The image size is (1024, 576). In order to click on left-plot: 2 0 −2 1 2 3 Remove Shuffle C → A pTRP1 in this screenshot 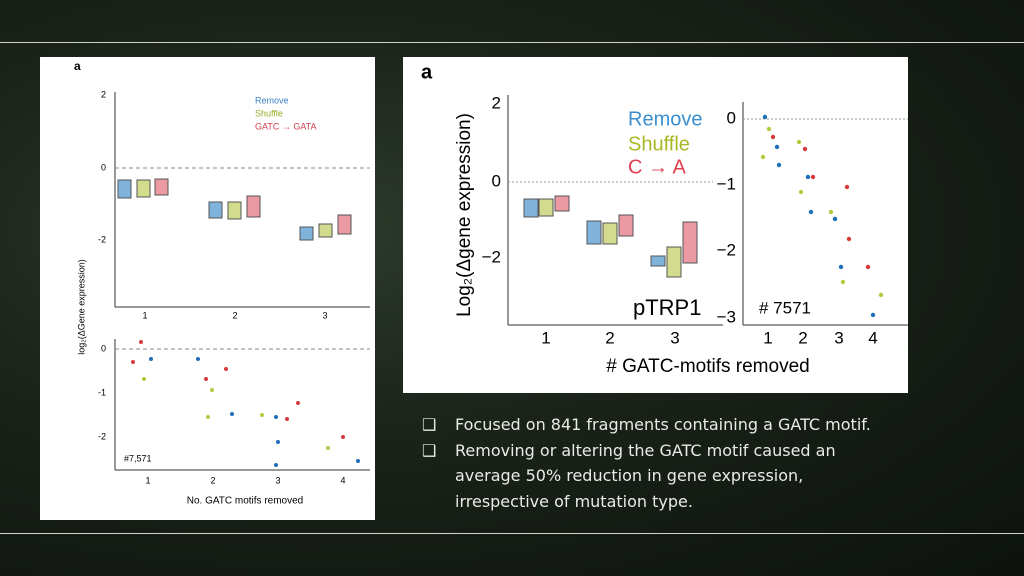, I will do `click(602, 220)`.